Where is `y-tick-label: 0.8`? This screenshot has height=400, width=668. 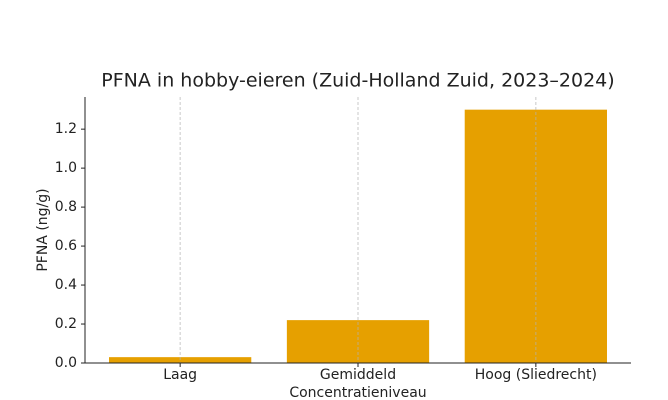
y-tick-label: 0.8 is located at coordinates (66, 207).